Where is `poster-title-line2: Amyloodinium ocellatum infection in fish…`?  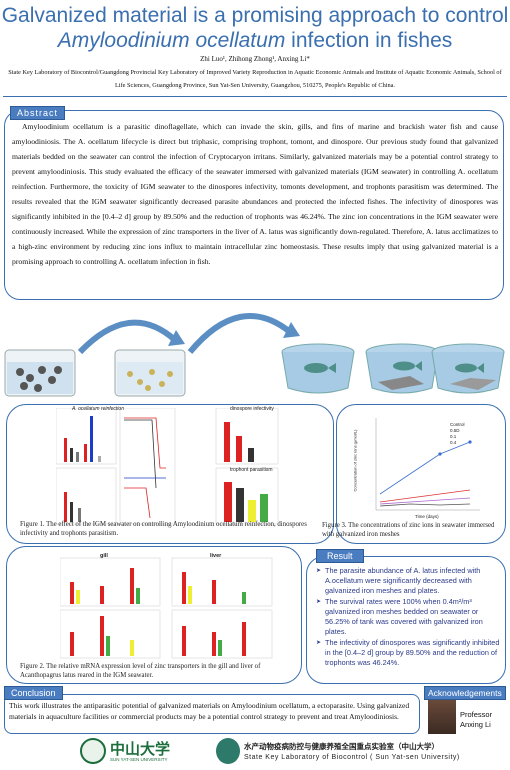 poster-title-line2: Amyloodinium ocellatum infection in fish… is located at coordinates (255, 41).